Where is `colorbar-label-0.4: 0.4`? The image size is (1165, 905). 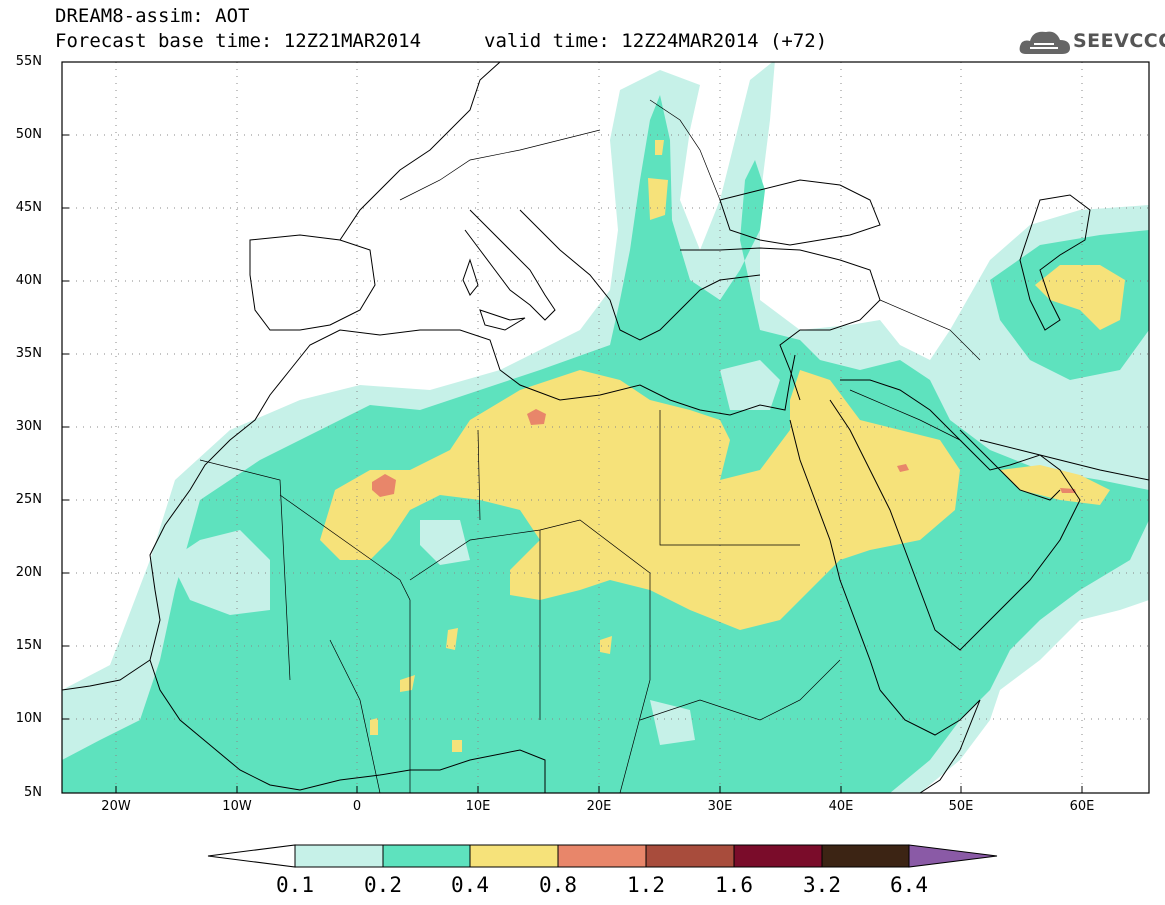 colorbar-label-0.4: 0.4 is located at coordinates (470, 885).